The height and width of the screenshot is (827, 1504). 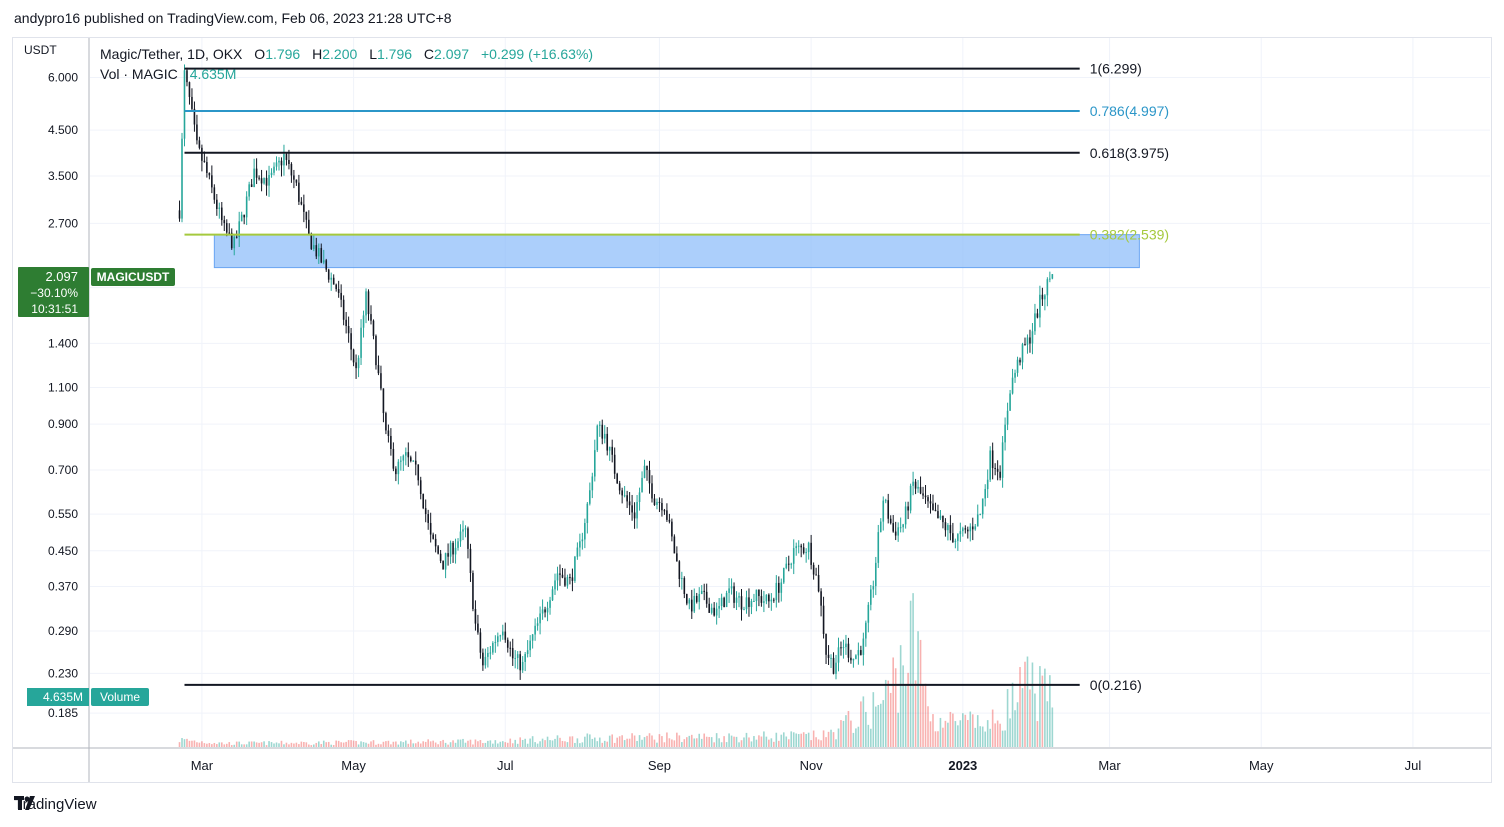 I want to click on last-price-badge: 2.097 −30.10% 10:31:51, so click(x=53, y=292).